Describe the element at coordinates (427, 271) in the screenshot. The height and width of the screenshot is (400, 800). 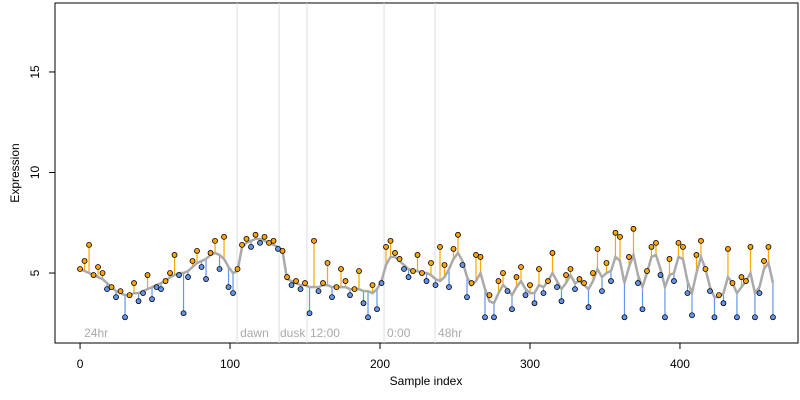
I see `fit-line` at that location.